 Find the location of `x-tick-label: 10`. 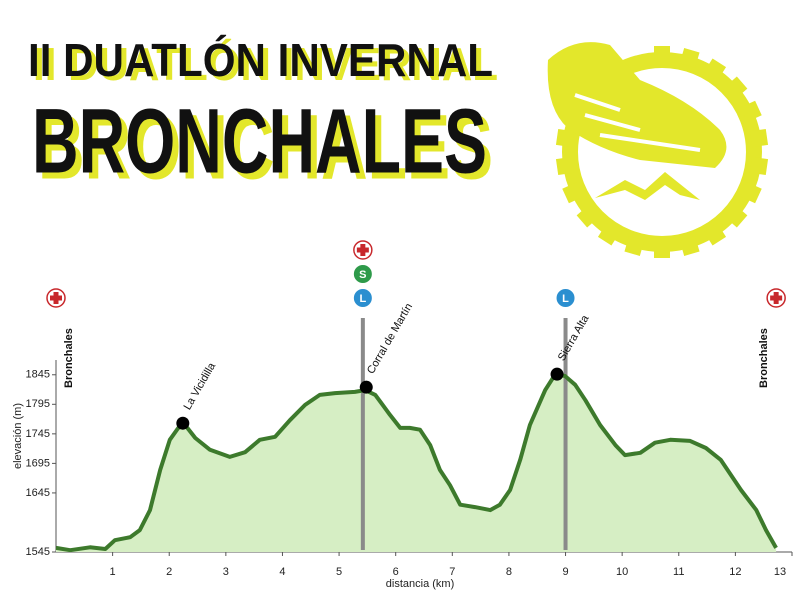

x-tick-label: 10 is located at coordinates (622, 572).